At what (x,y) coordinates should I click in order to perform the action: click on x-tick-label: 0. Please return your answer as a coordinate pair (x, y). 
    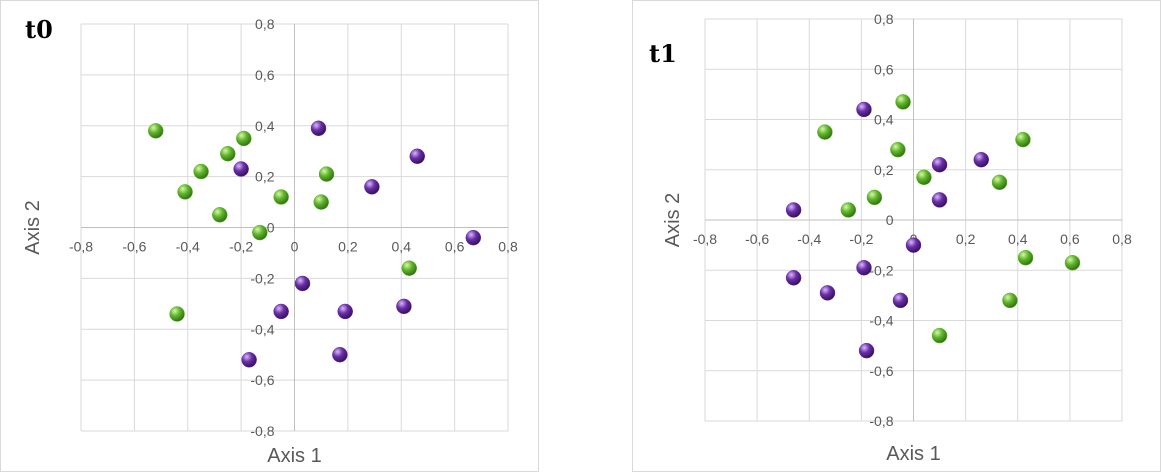
    Looking at the image, I should click on (295, 247).